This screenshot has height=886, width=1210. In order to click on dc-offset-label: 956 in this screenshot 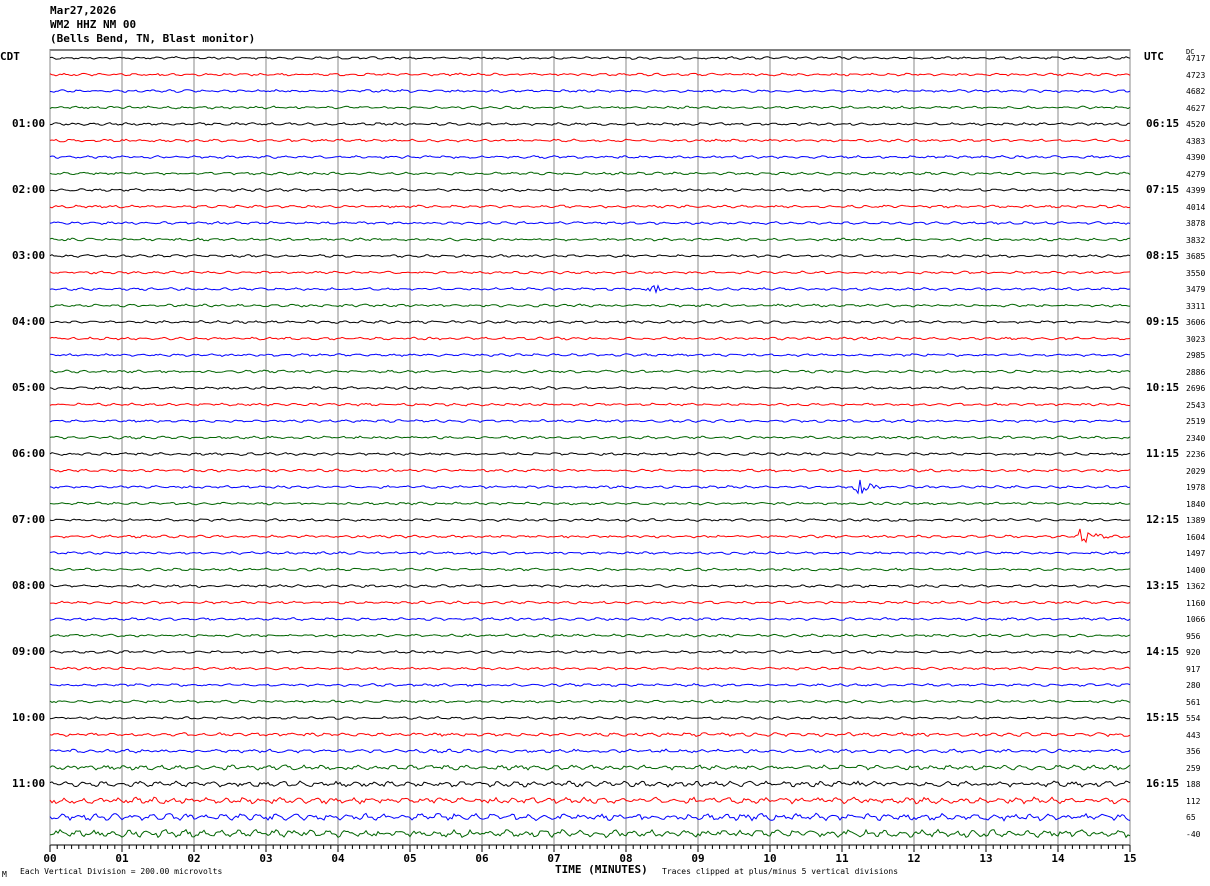, I will do `click(1193, 636)`.